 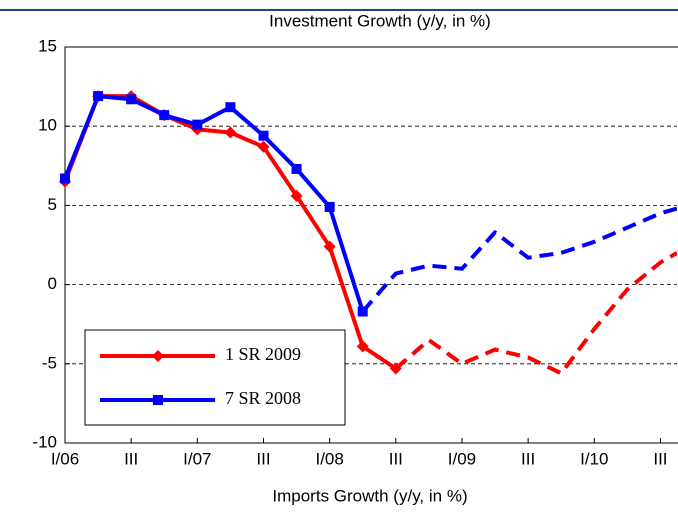 I want to click on x-tick-label: I/08, so click(x=329, y=458).